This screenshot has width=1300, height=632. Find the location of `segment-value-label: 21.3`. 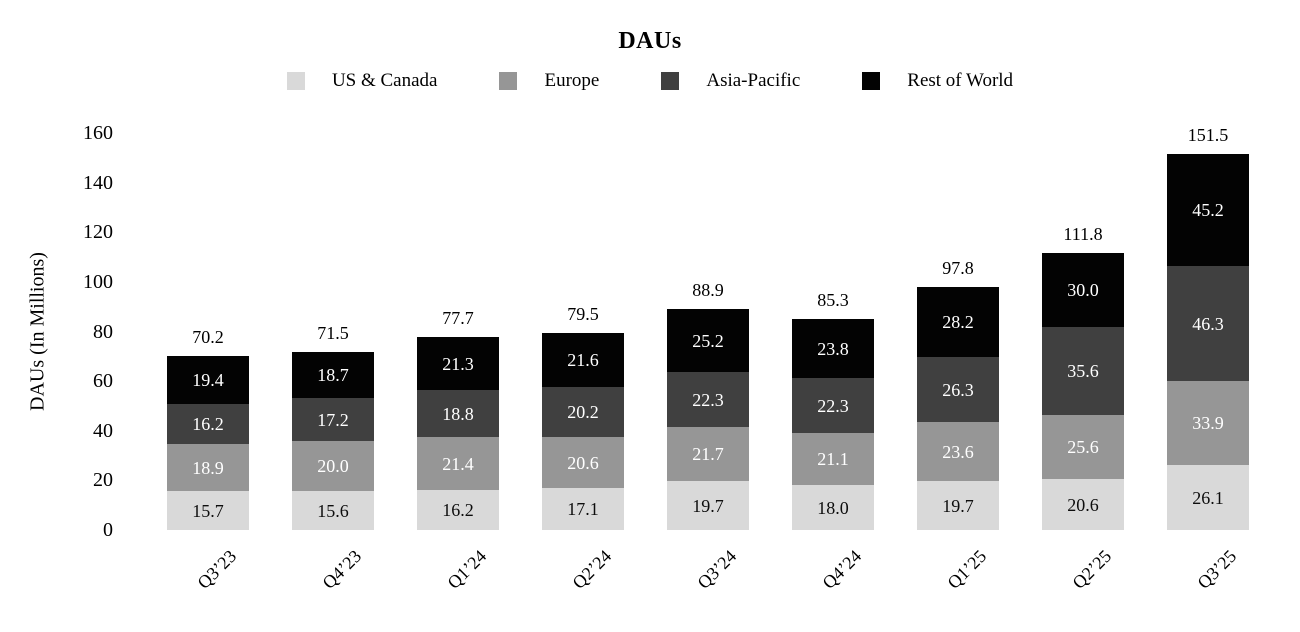

segment-value-label: 21.3 is located at coordinates (458, 363).